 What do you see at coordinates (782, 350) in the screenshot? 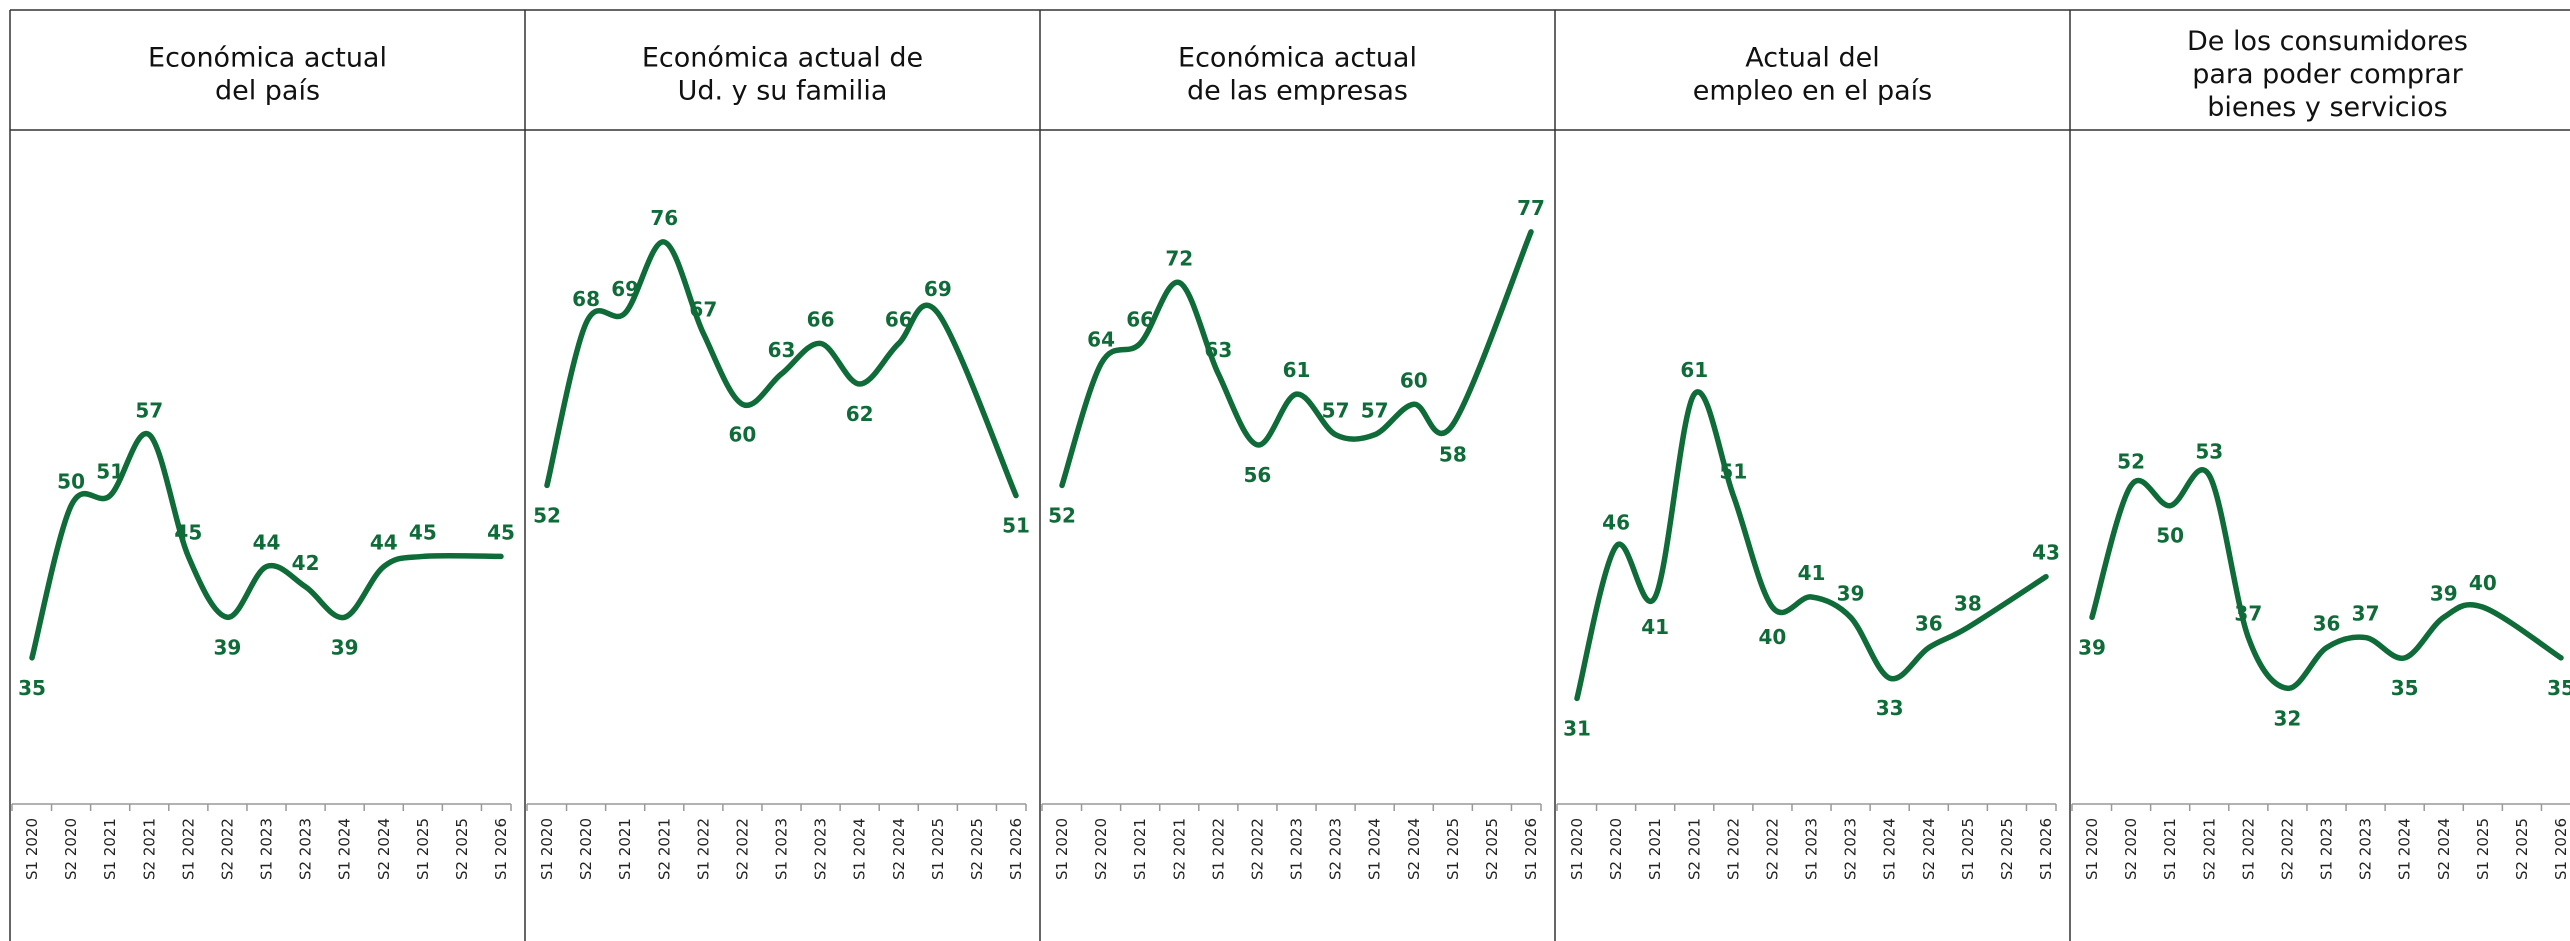
I see `data-label: 63` at bounding box center [782, 350].